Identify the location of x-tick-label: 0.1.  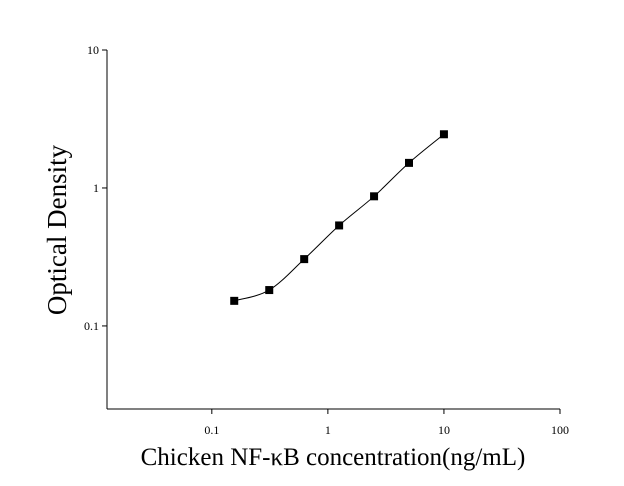
(211, 430).